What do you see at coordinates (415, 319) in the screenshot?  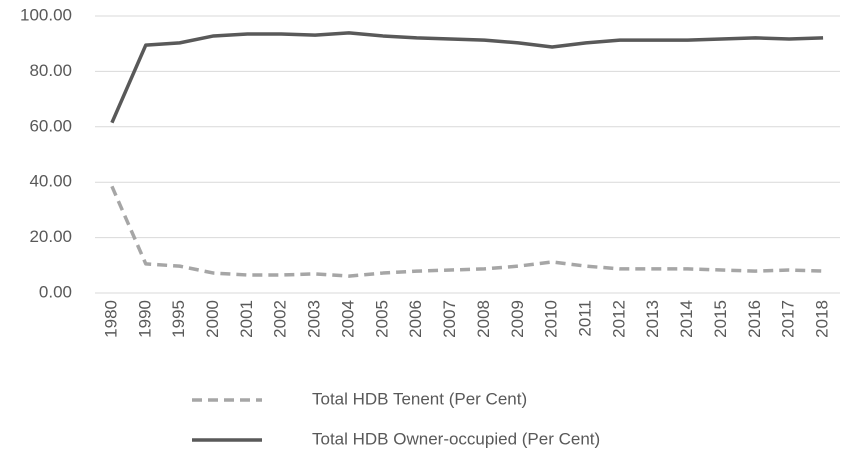 I see `x-tick-label: 2006` at bounding box center [415, 319].